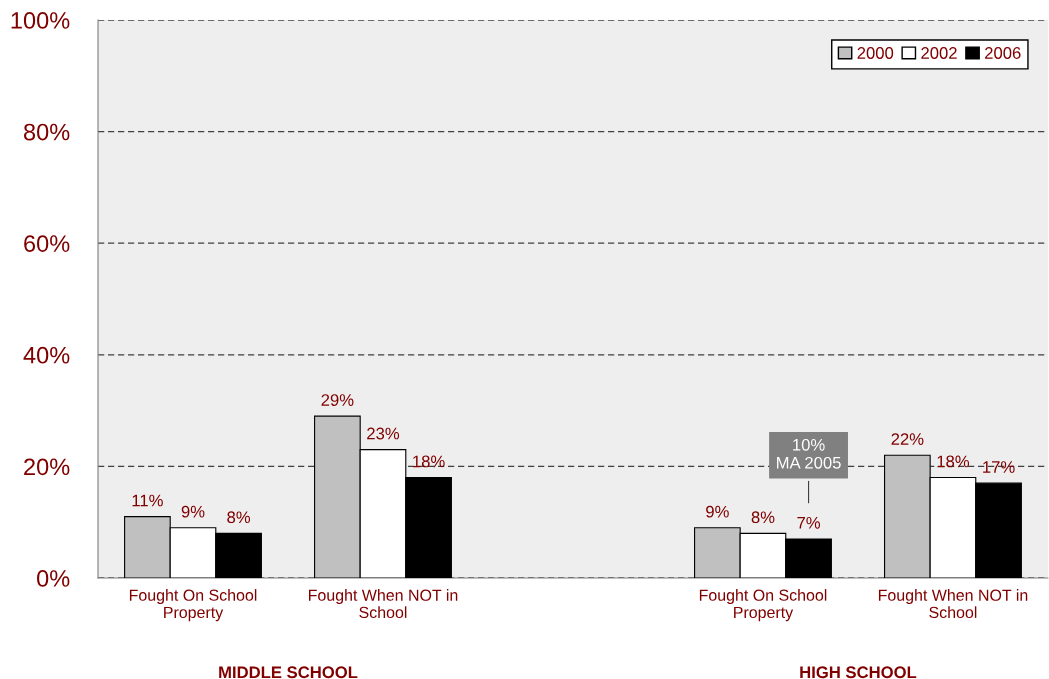  I want to click on legend-label: 2002, so click(939, 53).